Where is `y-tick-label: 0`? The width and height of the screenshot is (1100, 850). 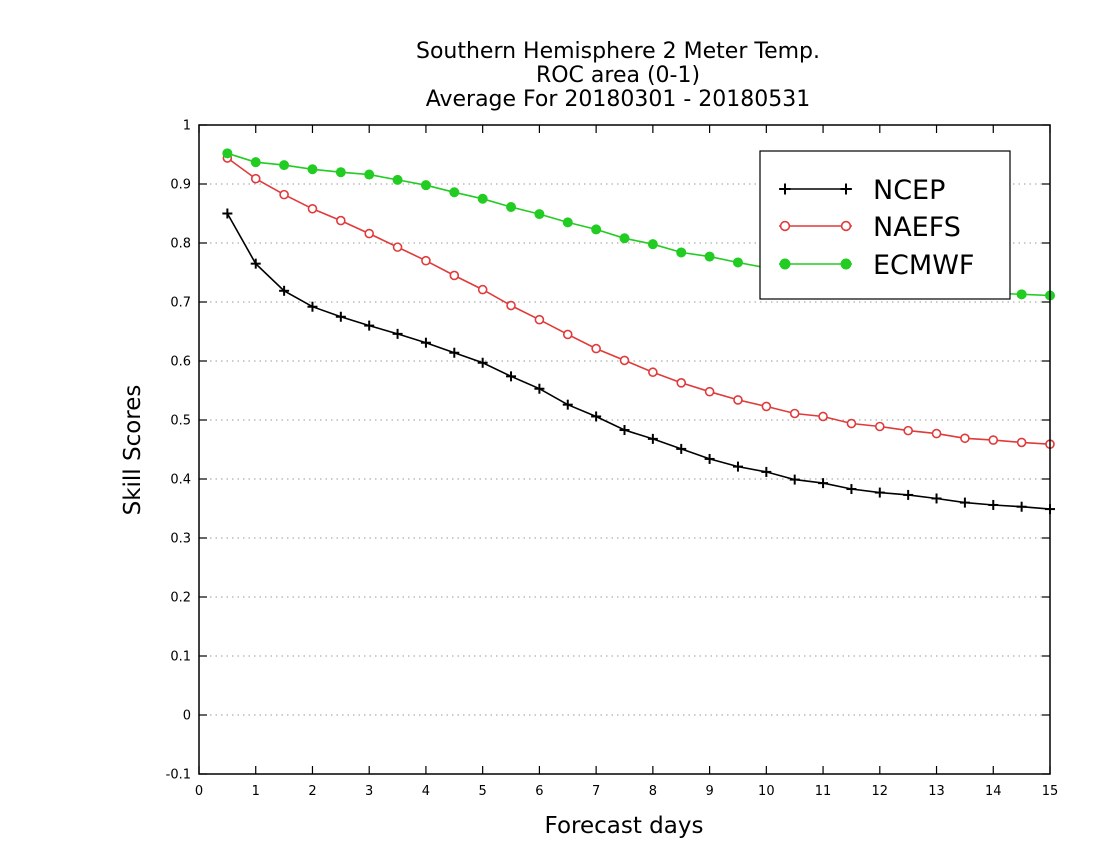
y-tick-label: 0 is located at coordinates (187, 716).